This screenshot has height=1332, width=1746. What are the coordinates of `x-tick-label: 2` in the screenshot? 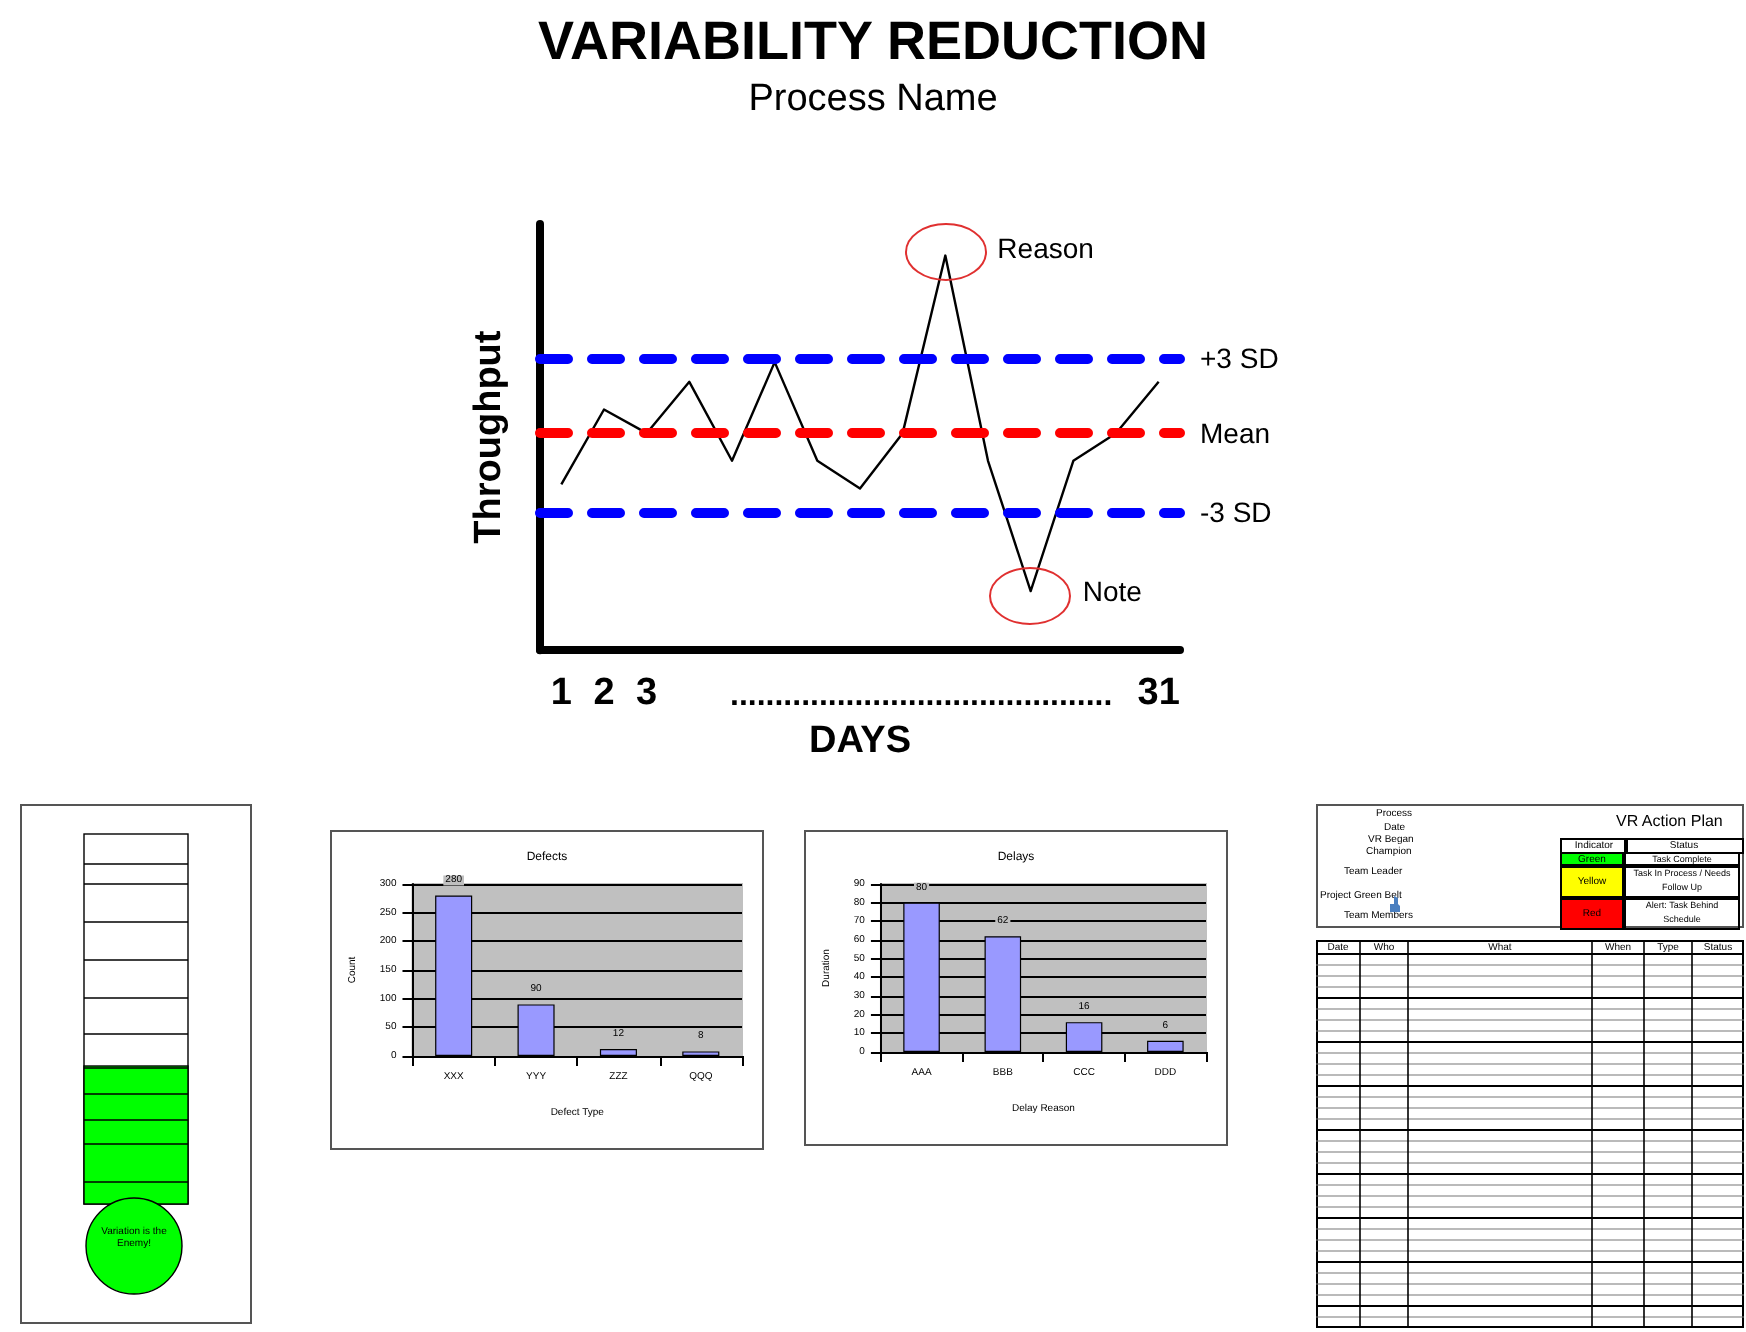 It's located at (604, 693).